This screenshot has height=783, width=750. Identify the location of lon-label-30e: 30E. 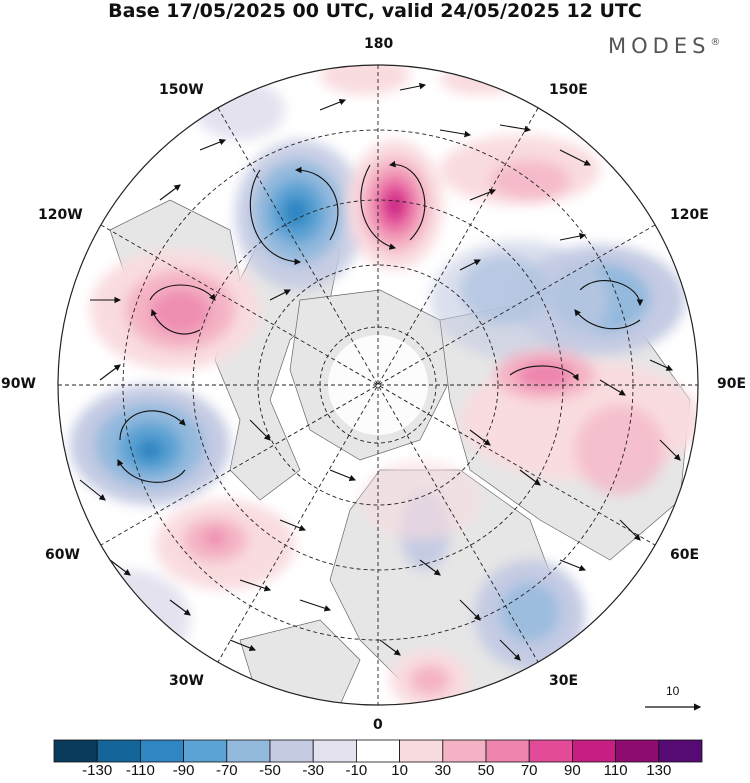
(564, 681).